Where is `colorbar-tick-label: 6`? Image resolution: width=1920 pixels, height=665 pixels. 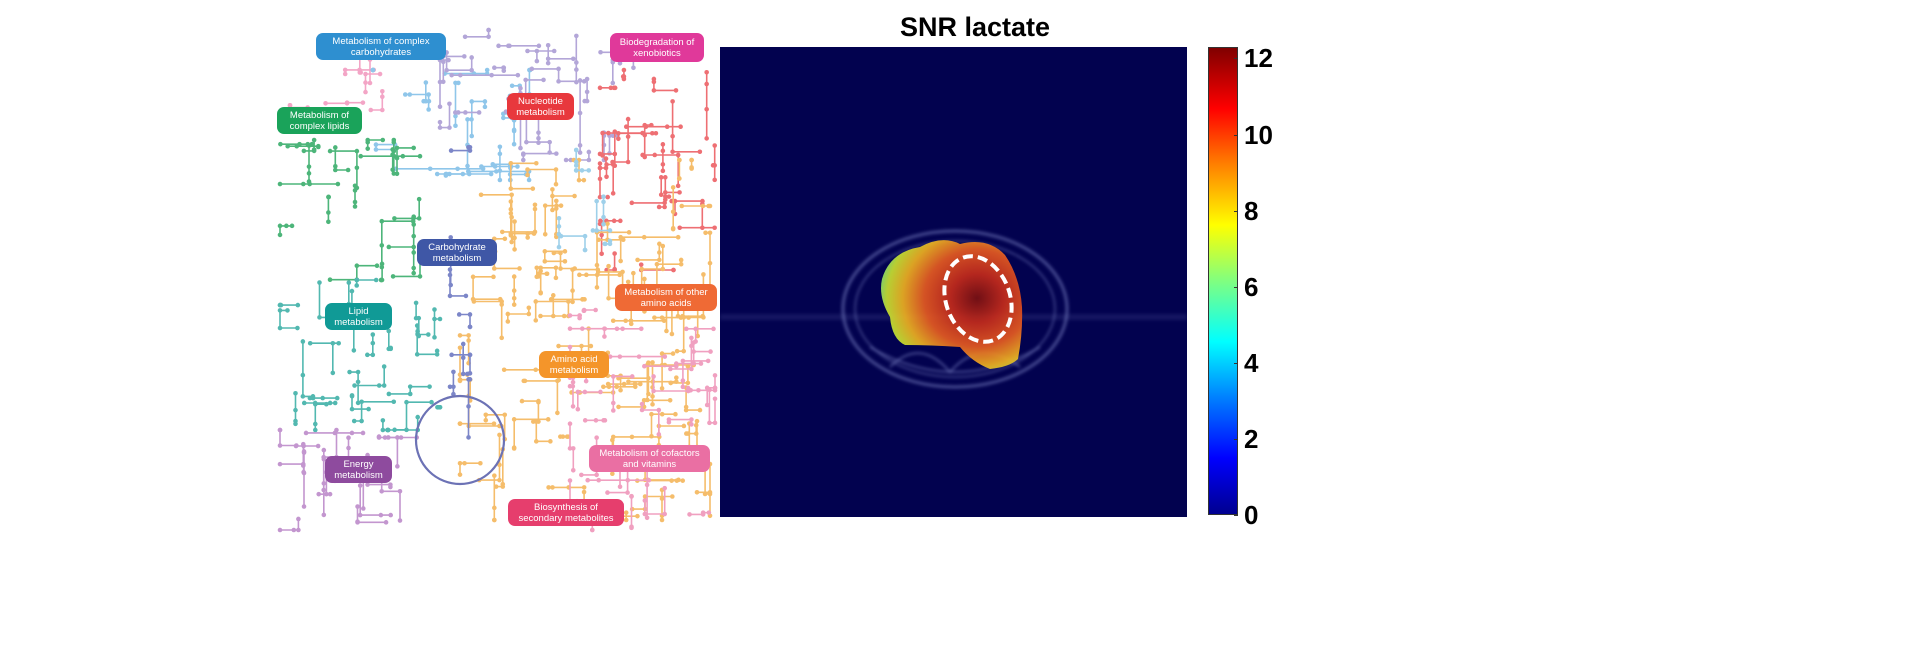
colorbar-tick-label: 6 is located at coordinates (1251, 286).